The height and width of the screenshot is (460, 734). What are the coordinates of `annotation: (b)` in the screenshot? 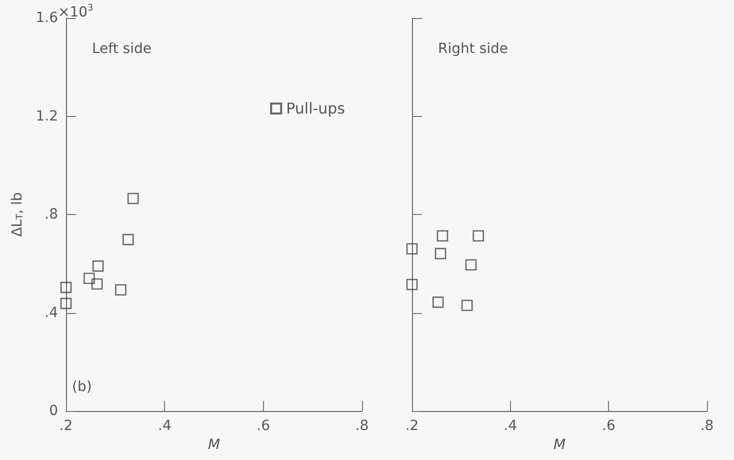 It's located at (82, 387).